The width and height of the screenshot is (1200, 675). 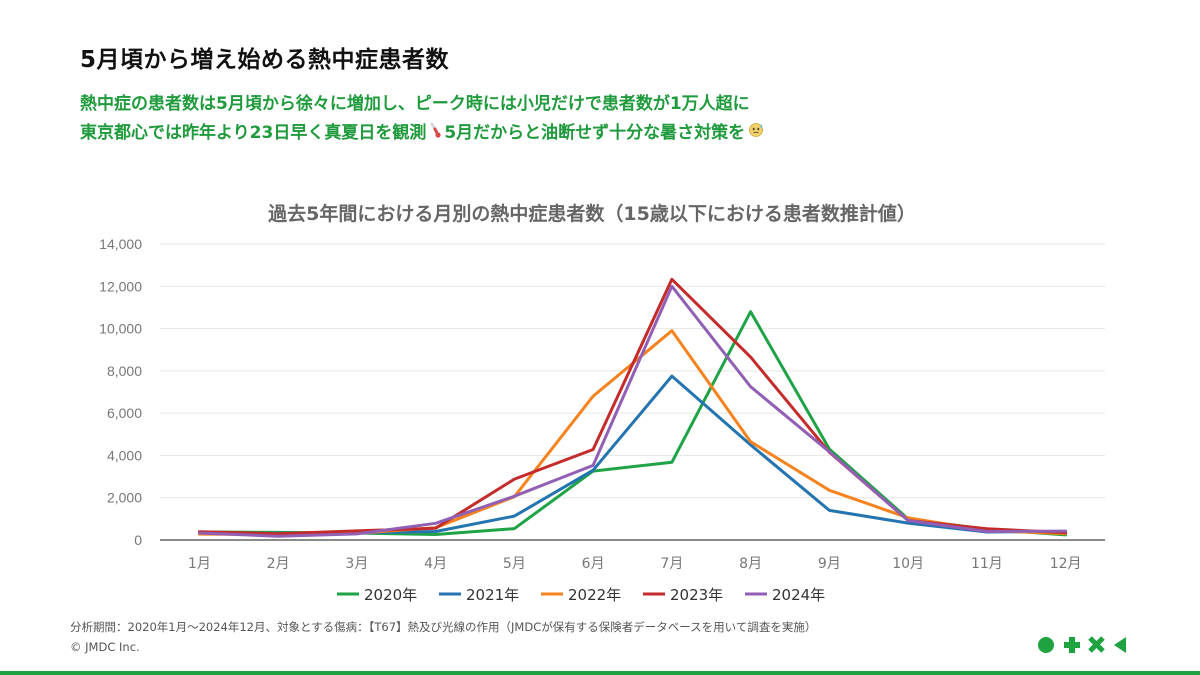 I want to click on legend-label: 2022年, so click(x=594, y=595).